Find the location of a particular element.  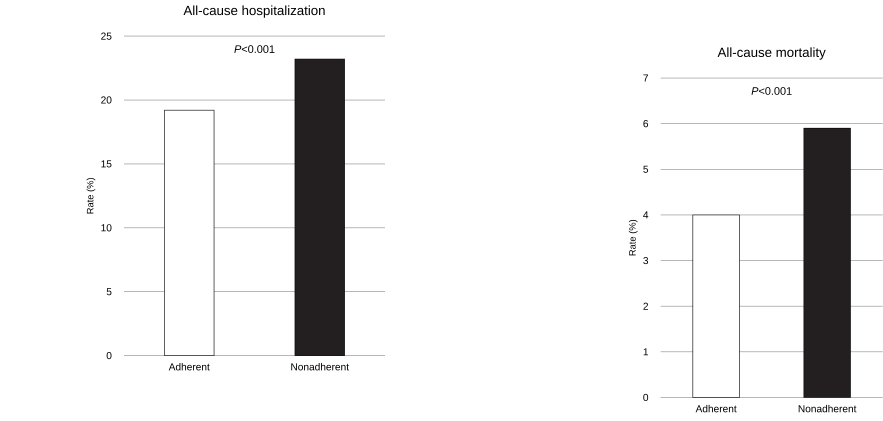

y-tick-label: 4 is located at coordinates (645, 215).